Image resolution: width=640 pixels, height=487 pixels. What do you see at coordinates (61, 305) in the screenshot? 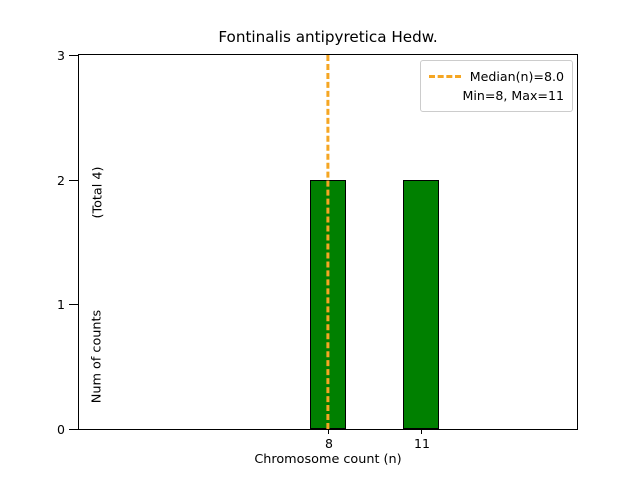
I see `y-tick-label-1: 1` at bounding box center [61, 305].